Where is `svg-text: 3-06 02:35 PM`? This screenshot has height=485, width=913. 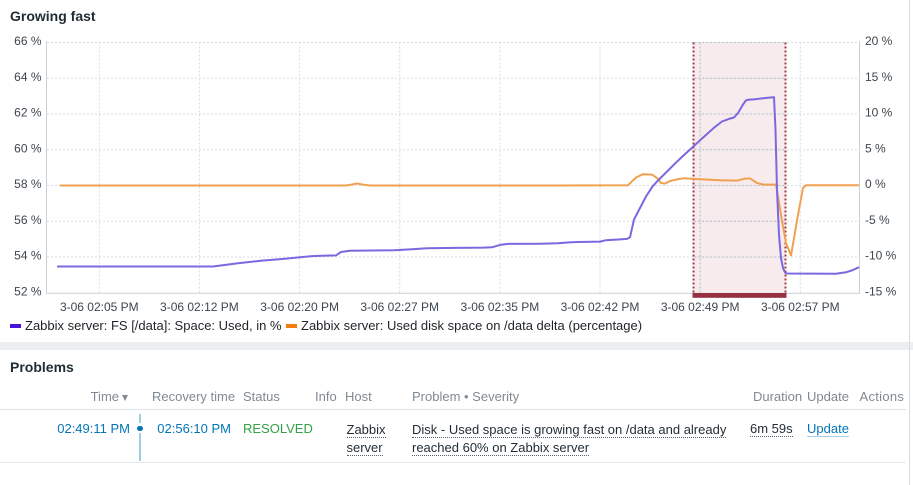 svg-text: 3-06 02:35 PM is located at coordinates (500, 307).